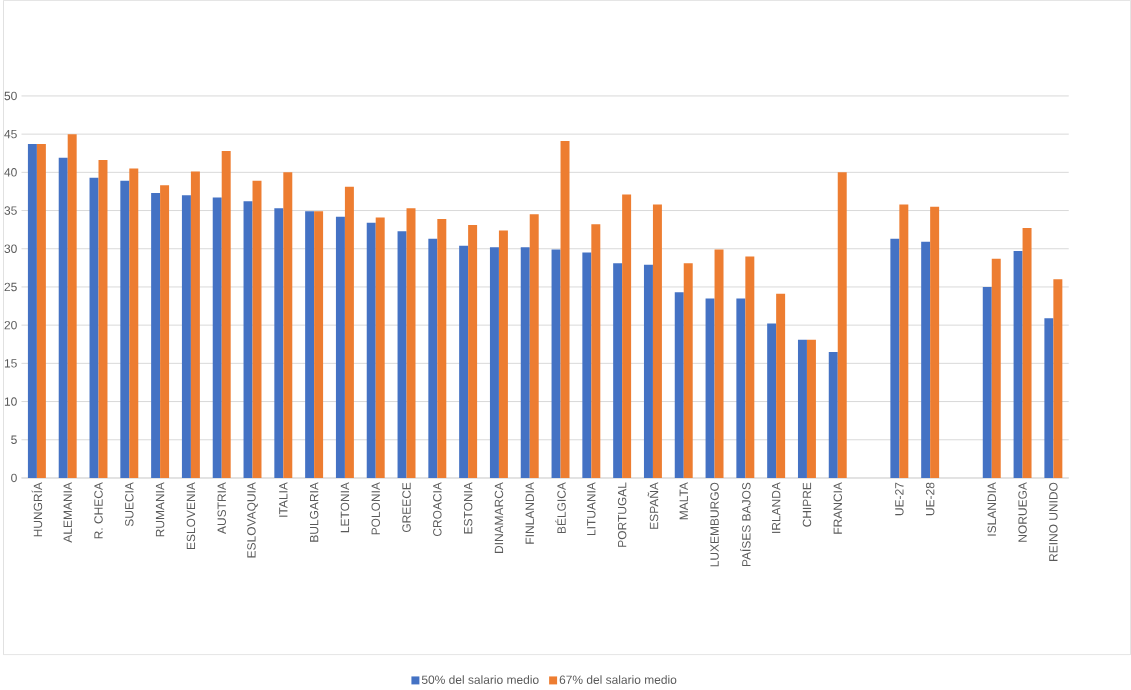 The image size is (1131, 690). I want to click on x-tick-label: REINO UNIDO, so click(1053, 522).